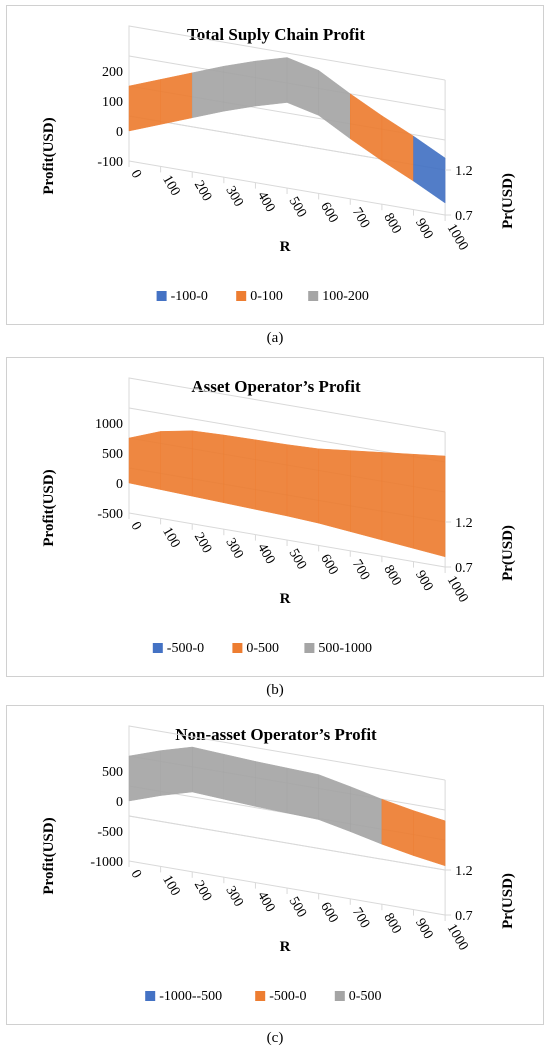 This screenshot has height=1057, width=550. What do you see at coordinates (276, 386) in the screenshot?
I see `chart-title: Asset Operator’s Profit` at bounding box center [276, 386].